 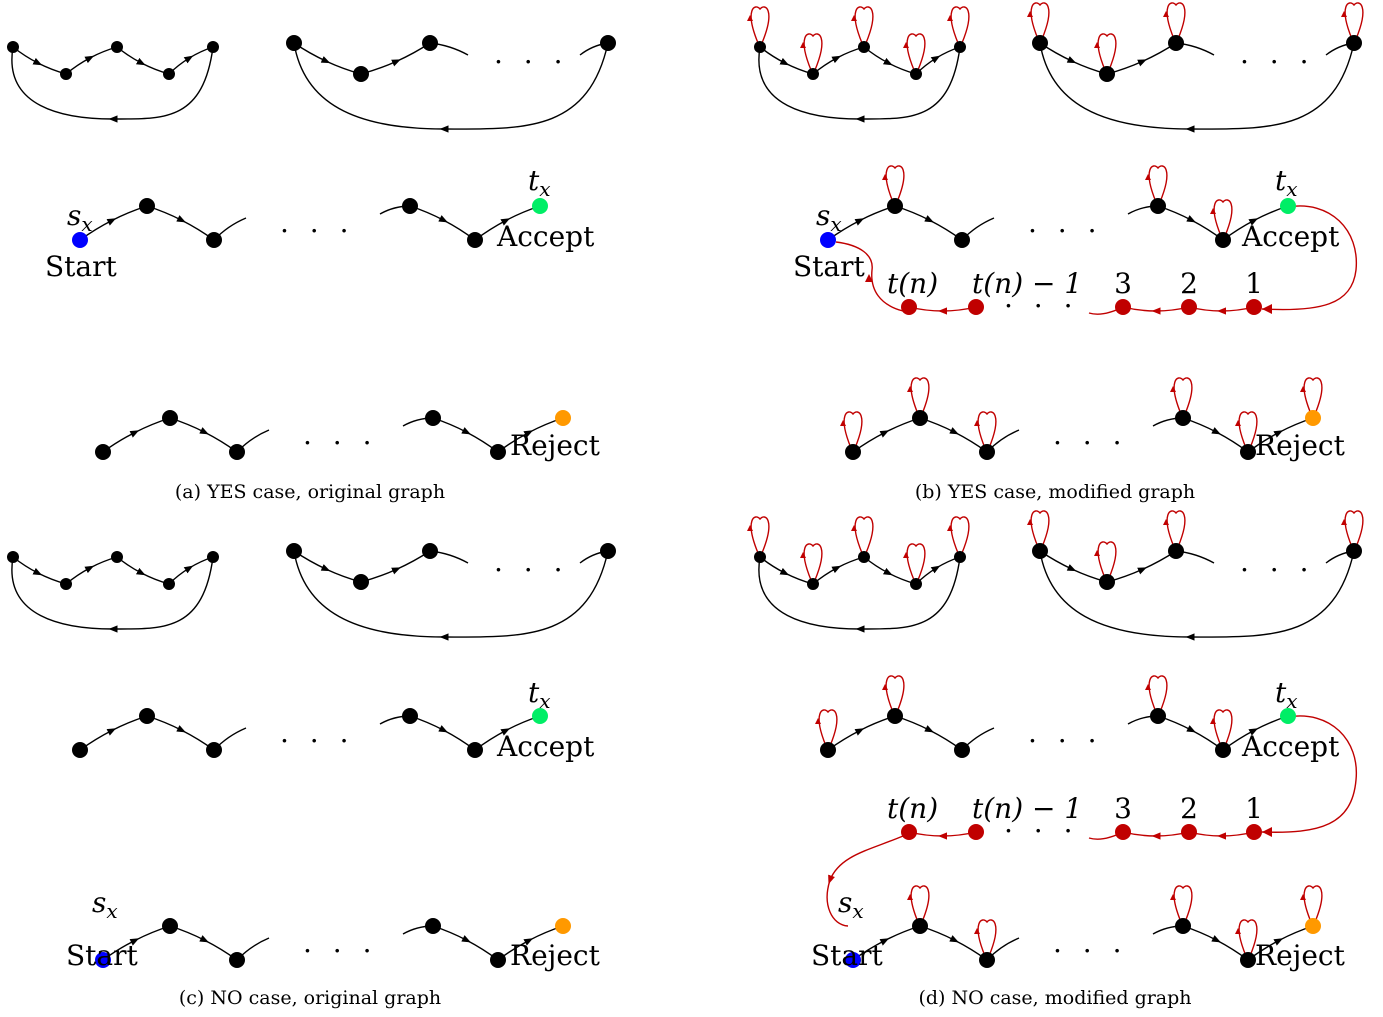 I want to click on counter-label-2: 2, so click(x=1189, y=283).